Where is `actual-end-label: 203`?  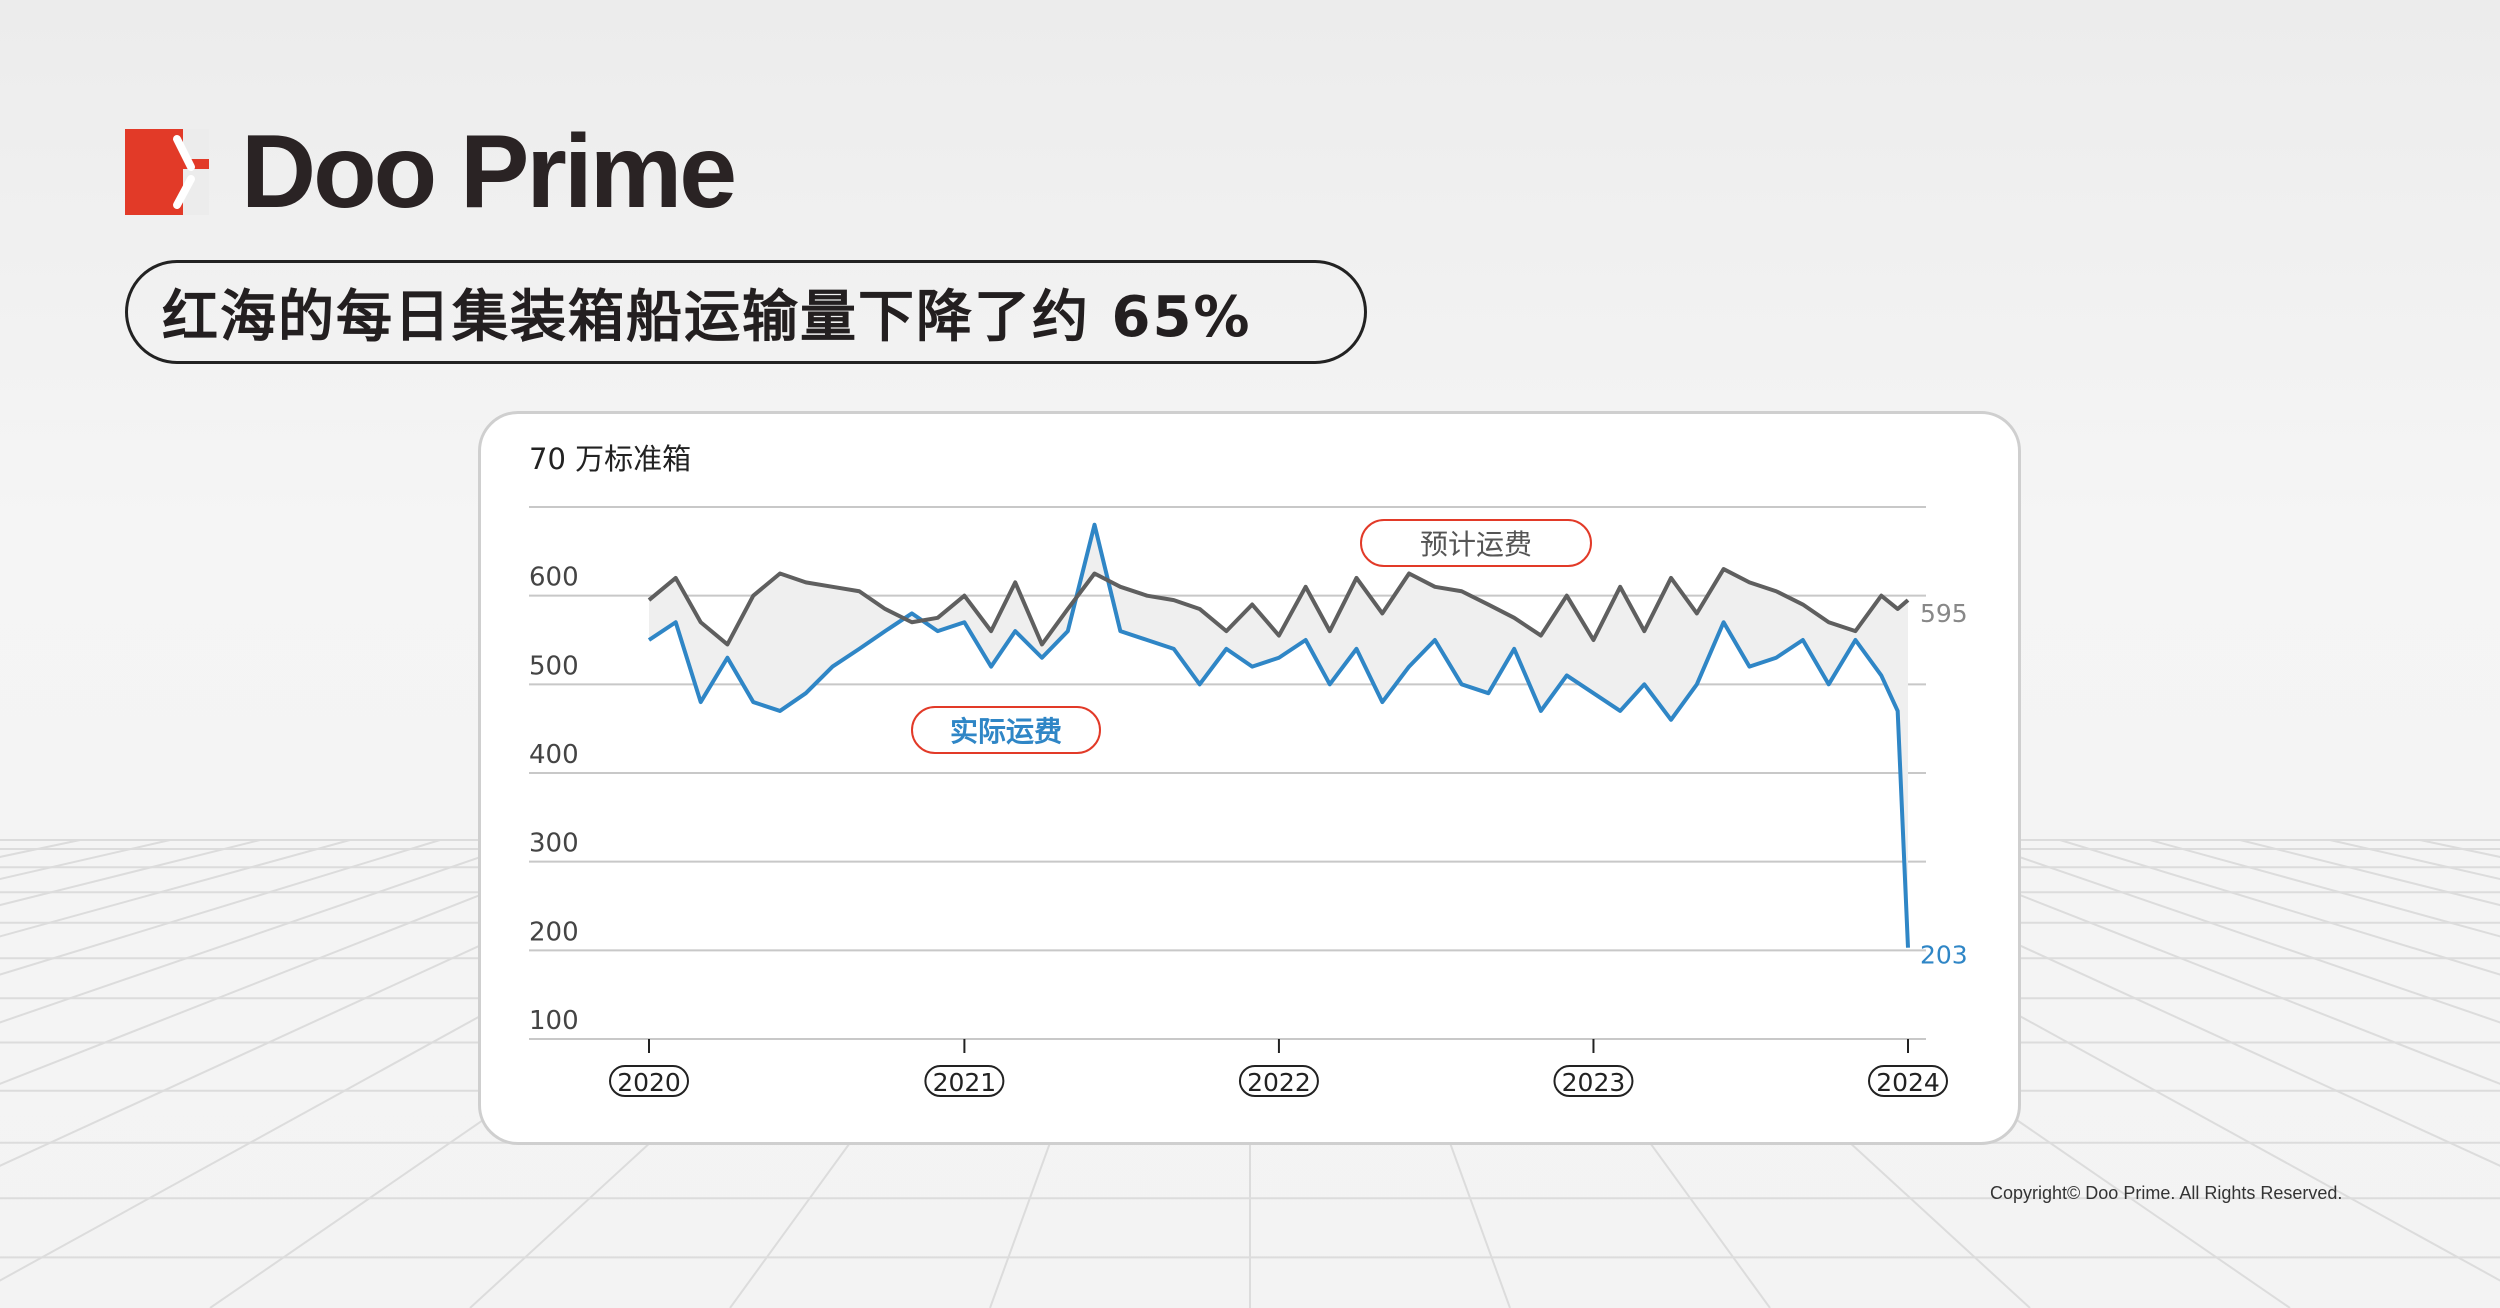
actual-end-label: 203 is located at coordinates (1944, 955).